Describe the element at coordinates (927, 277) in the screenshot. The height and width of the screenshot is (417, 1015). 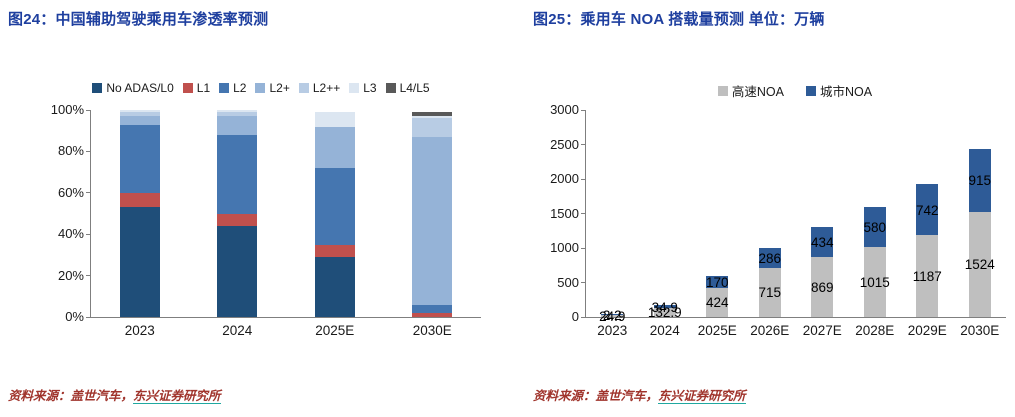
I see `bar-value-label: 1187` at that location.